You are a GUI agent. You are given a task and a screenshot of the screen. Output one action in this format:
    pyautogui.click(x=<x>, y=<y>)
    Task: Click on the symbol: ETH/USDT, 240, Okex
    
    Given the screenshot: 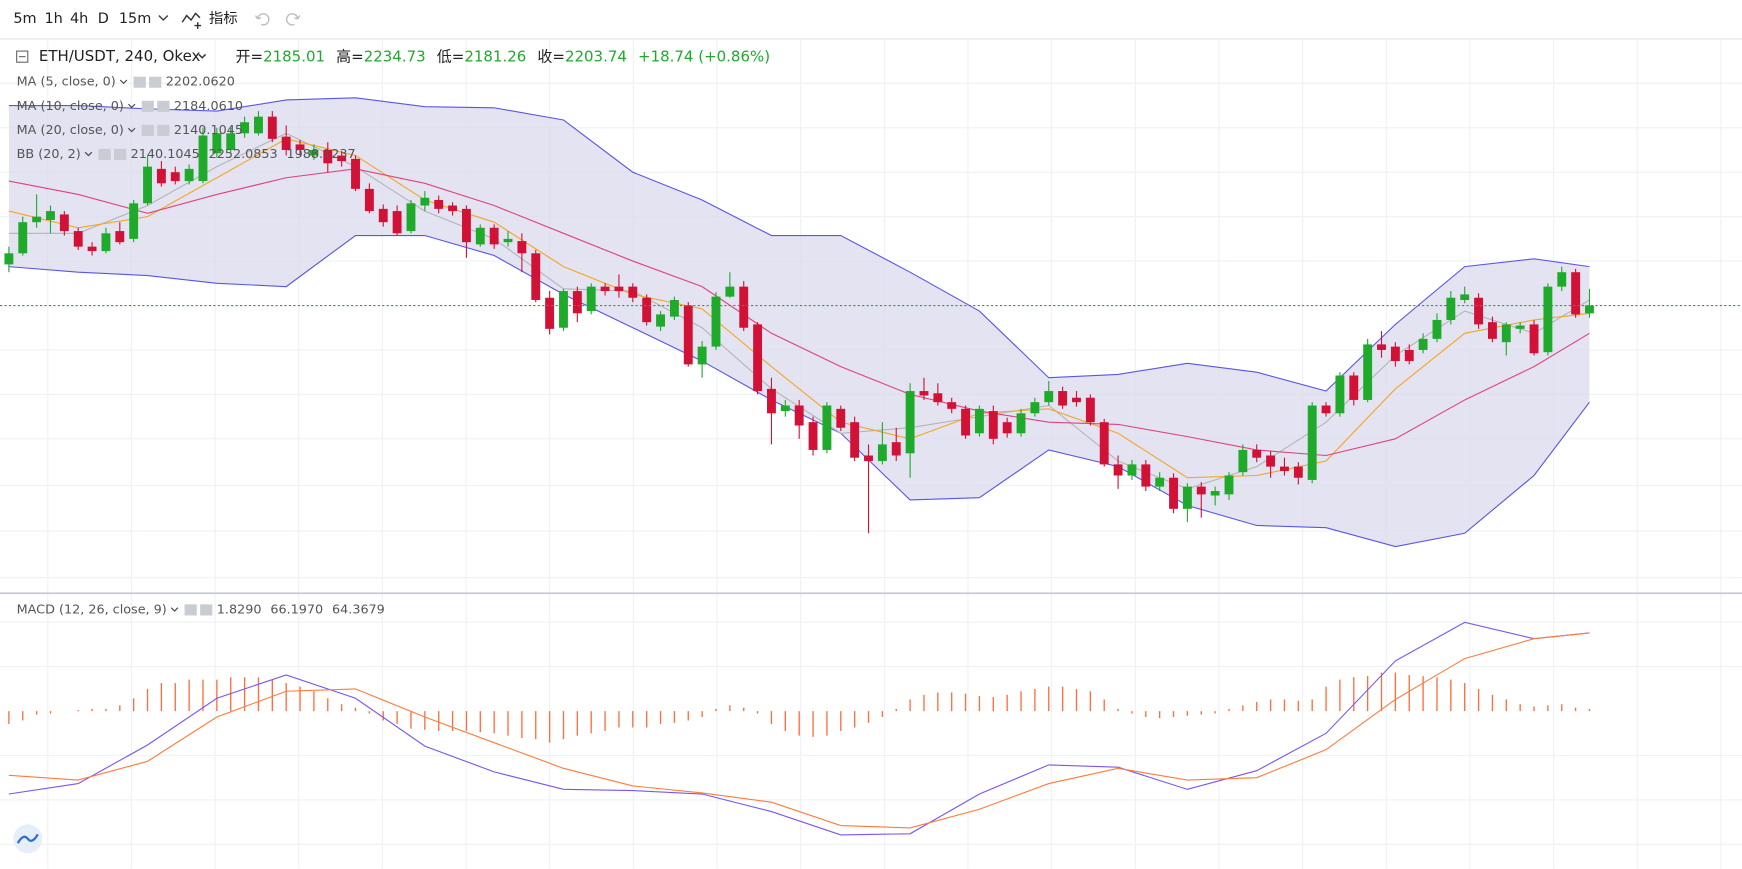 What is the action you would take?
    pyautogui.click(x=120, y=56)
    